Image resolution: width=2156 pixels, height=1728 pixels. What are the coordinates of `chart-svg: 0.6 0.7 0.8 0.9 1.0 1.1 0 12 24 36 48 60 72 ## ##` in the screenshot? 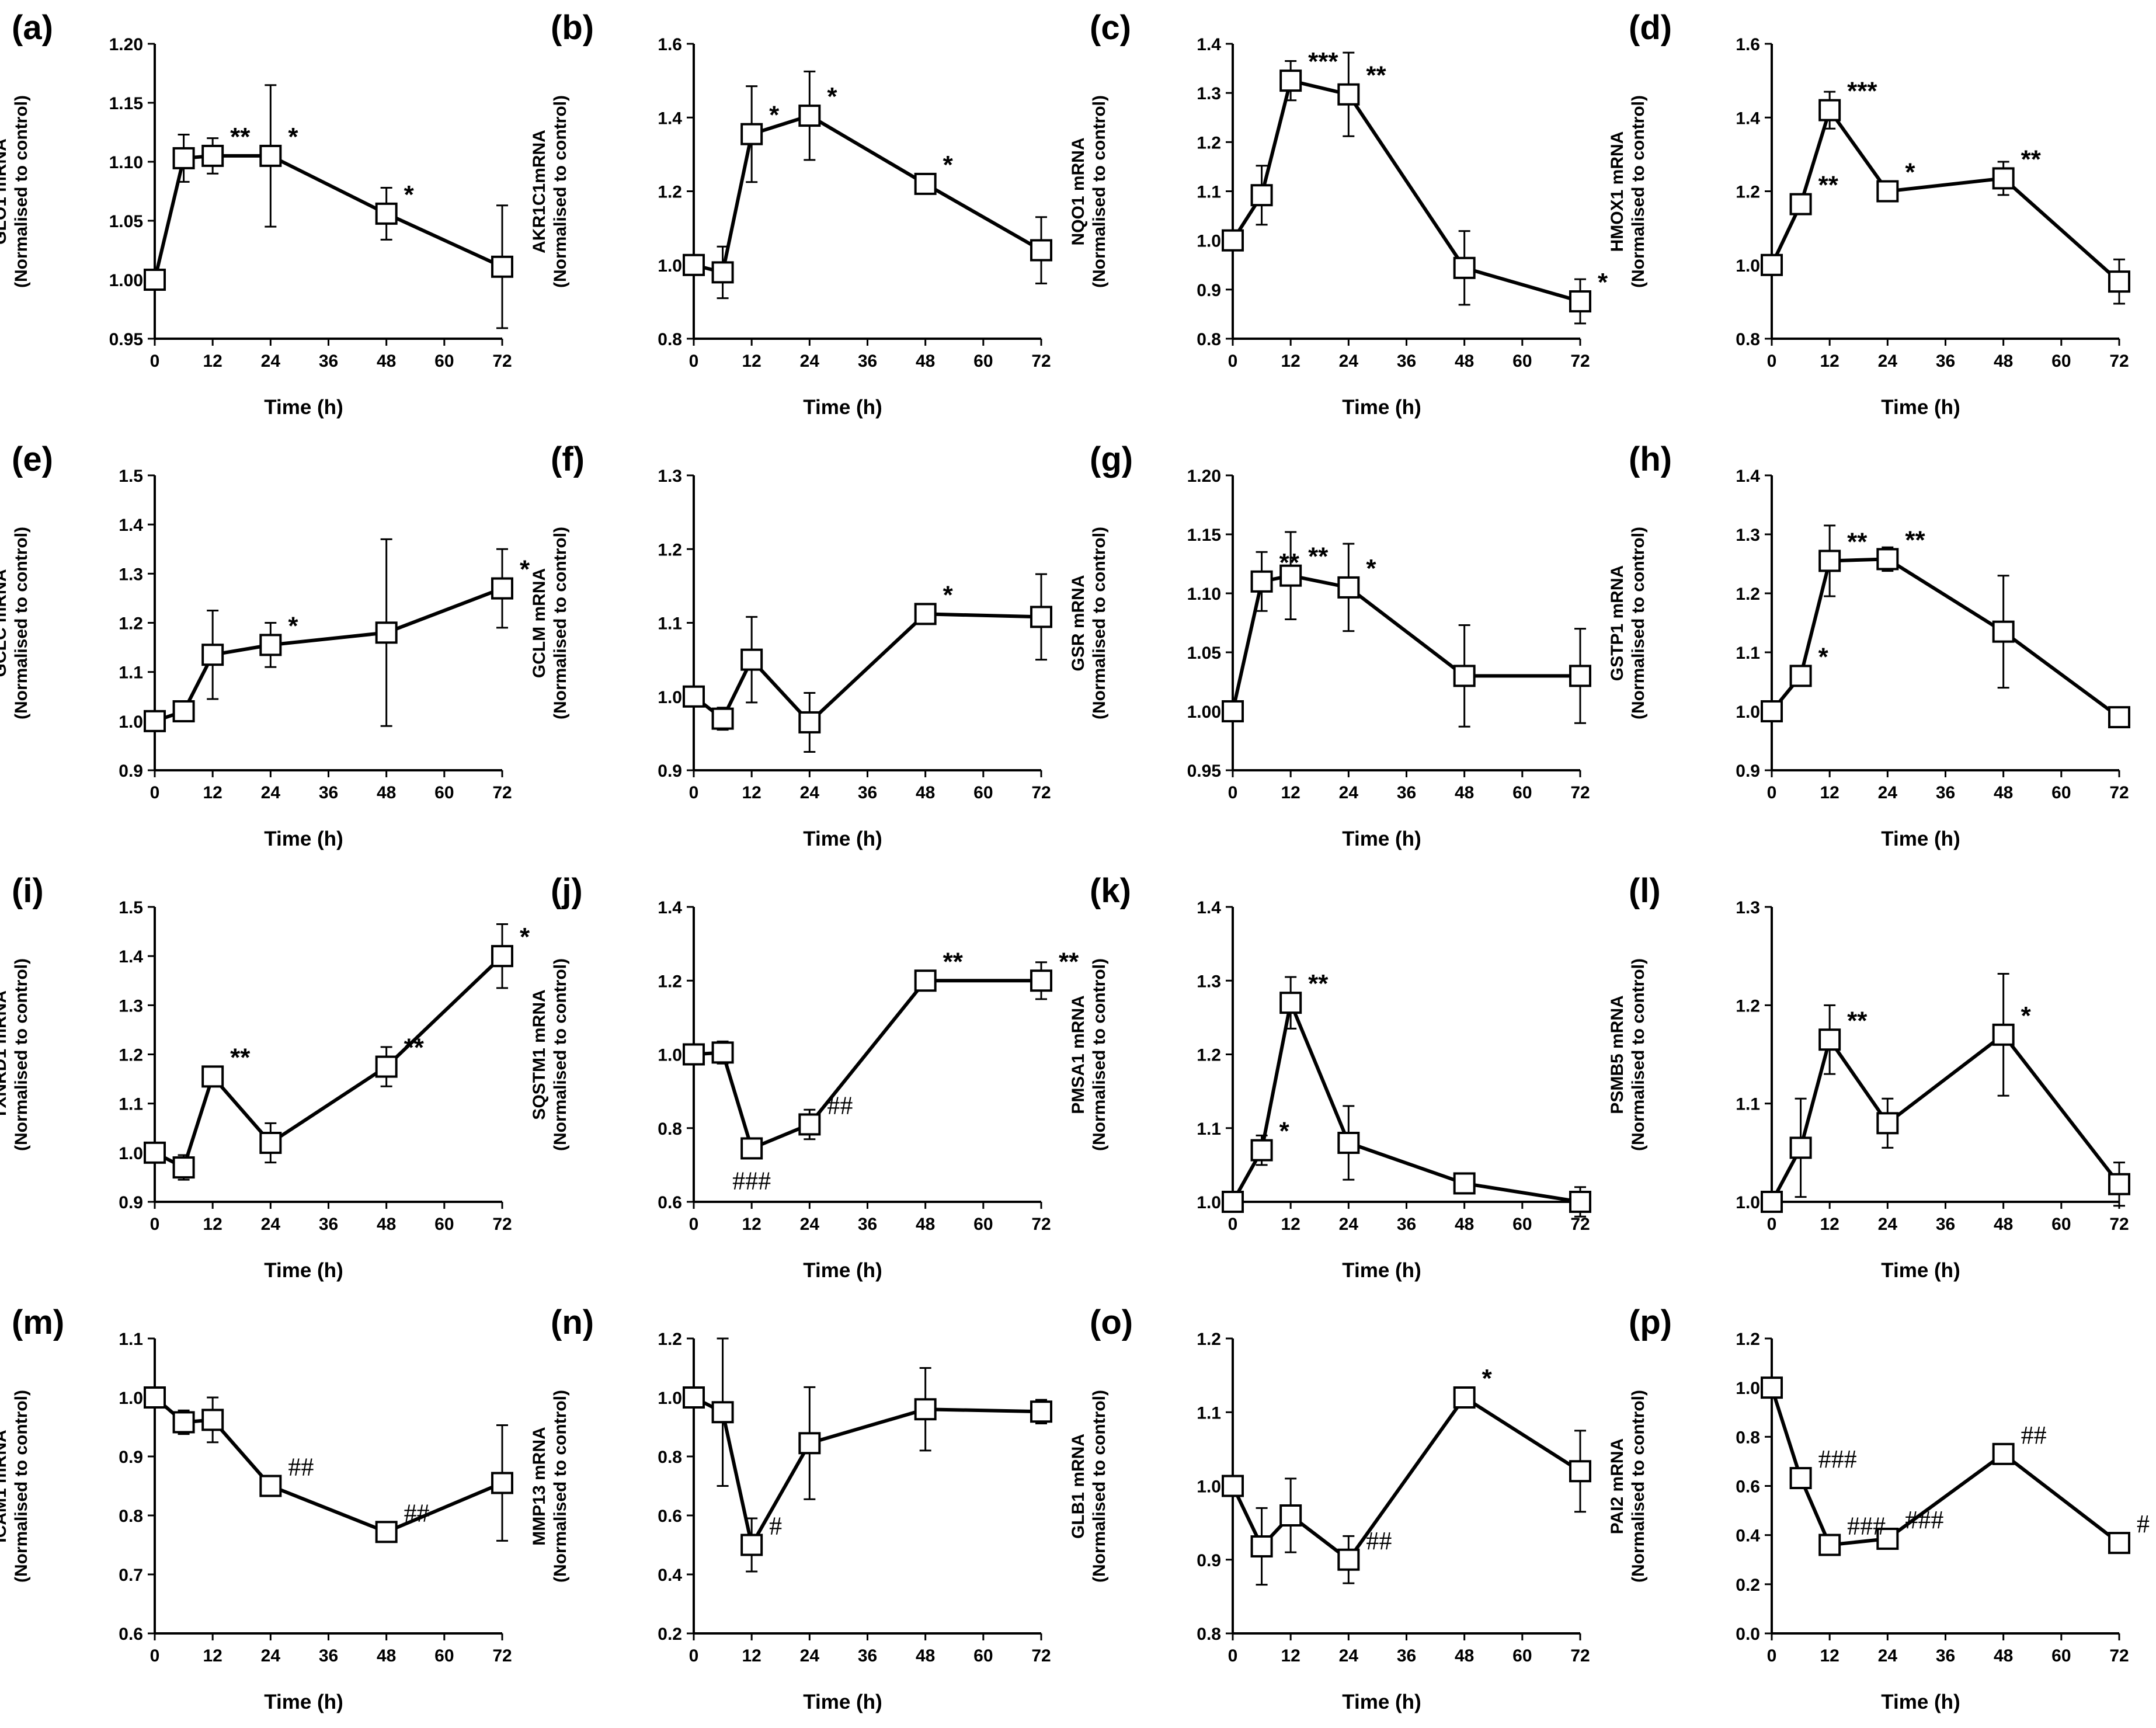 It's located at (316, 1498).